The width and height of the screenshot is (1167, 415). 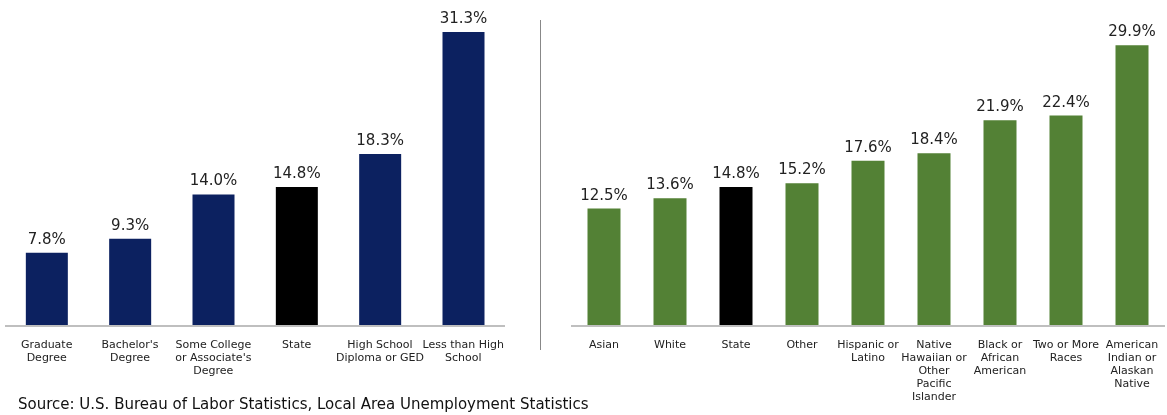 What do you see at coordinates (213, 180) in the screenshot?
I see `data-label: 14.0%` at bounding box center [213, 180].